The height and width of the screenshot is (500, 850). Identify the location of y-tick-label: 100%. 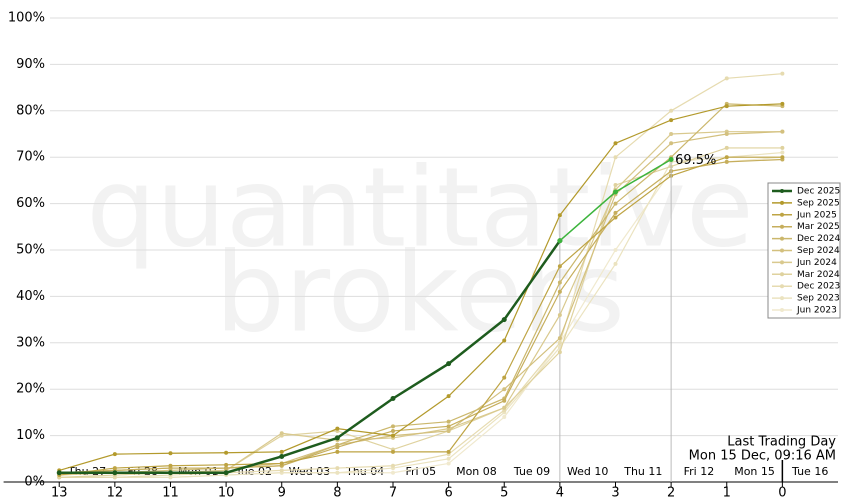
(26, 18).